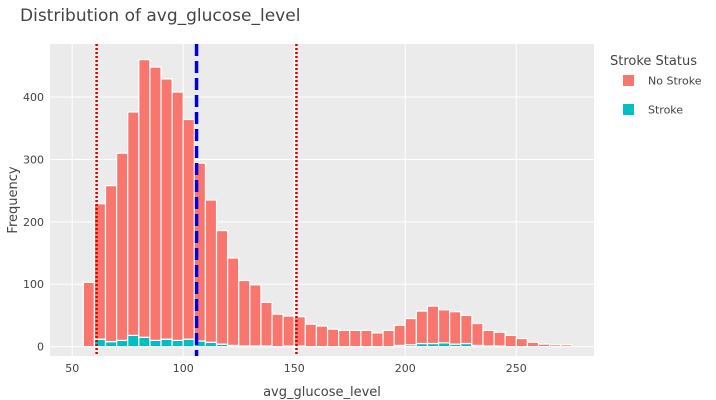  Describe the element at coordinates (653, 61) in the screenshot. I see `legend-title: Stroke Status` at that location.